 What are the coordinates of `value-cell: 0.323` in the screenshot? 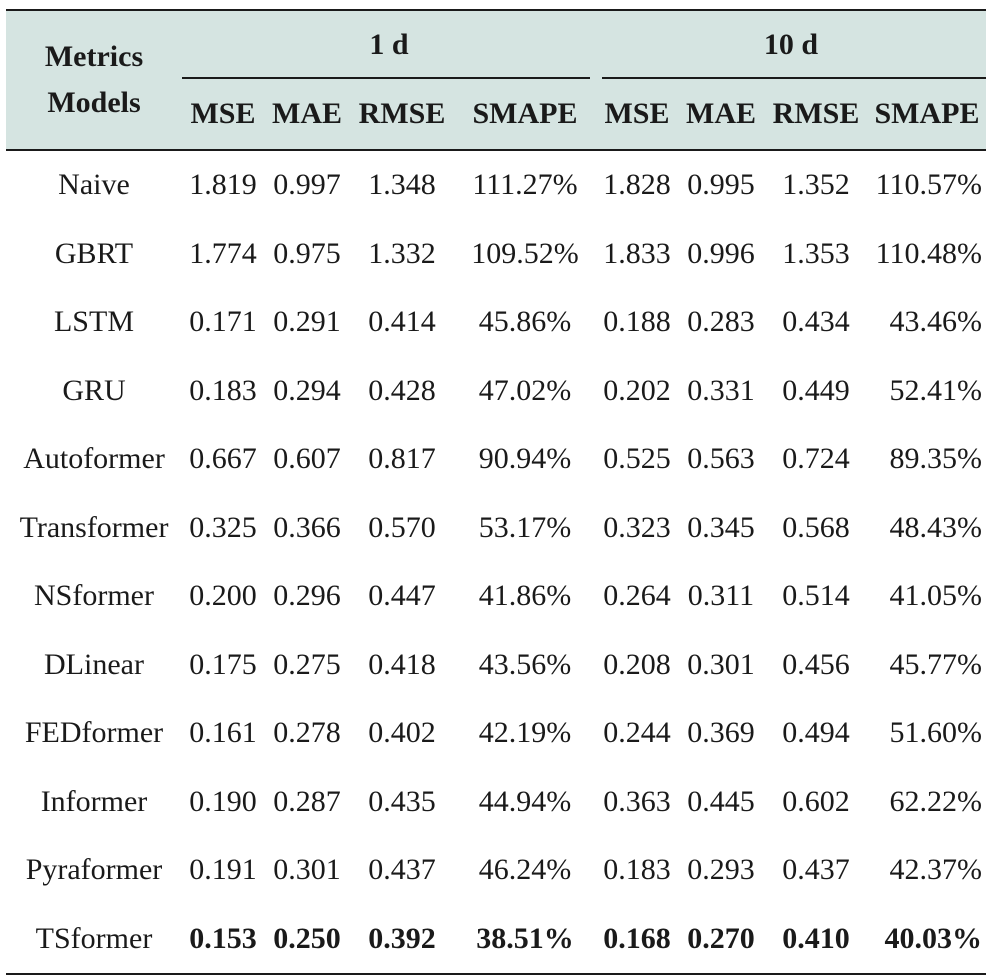 It's located at (637, 527).